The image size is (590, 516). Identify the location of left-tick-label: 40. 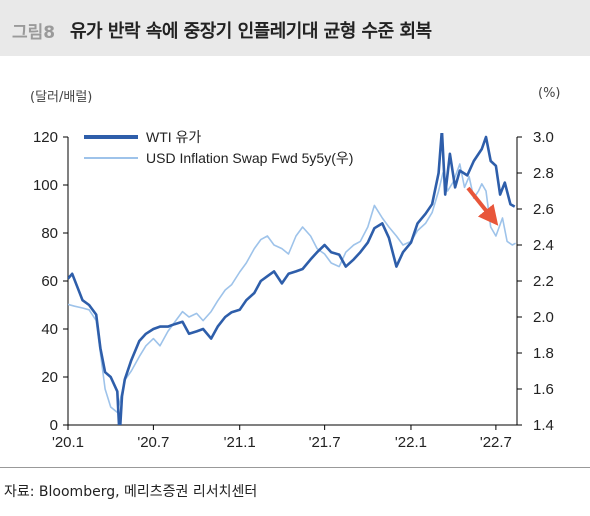
(49, 329).